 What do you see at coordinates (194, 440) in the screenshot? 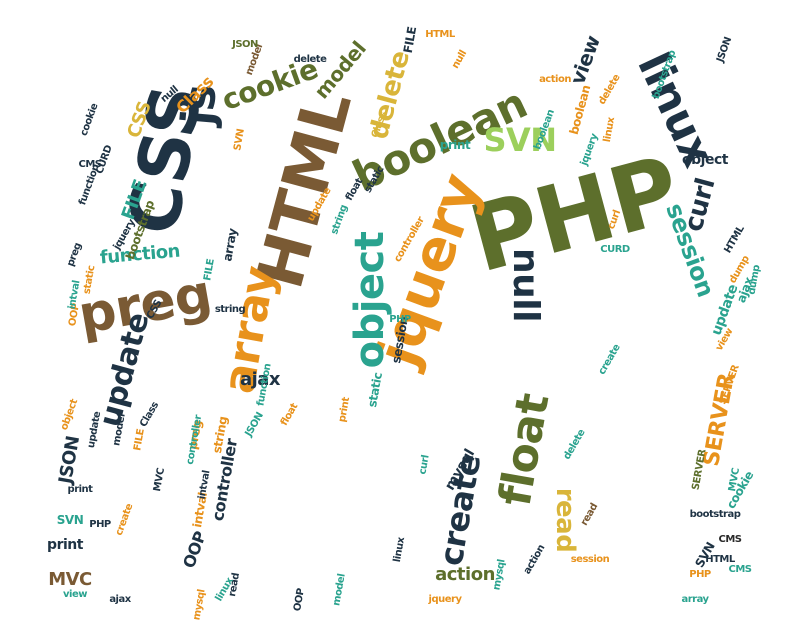
I see `cloud-word: controller` at bounding box center [194, 440].